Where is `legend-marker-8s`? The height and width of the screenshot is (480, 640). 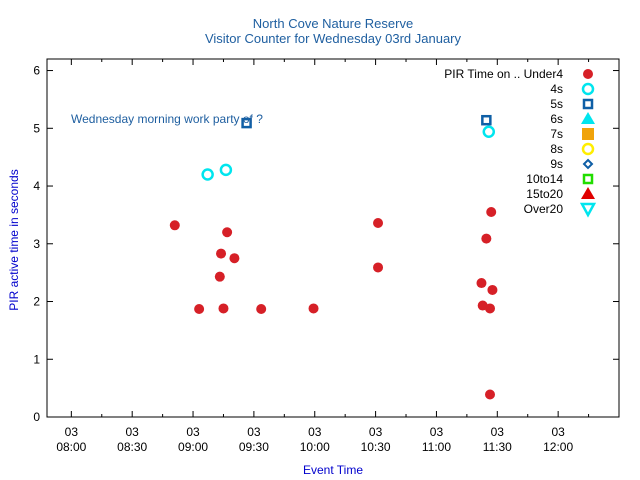 legend-marker-8s is located at coordinates (588, 149).